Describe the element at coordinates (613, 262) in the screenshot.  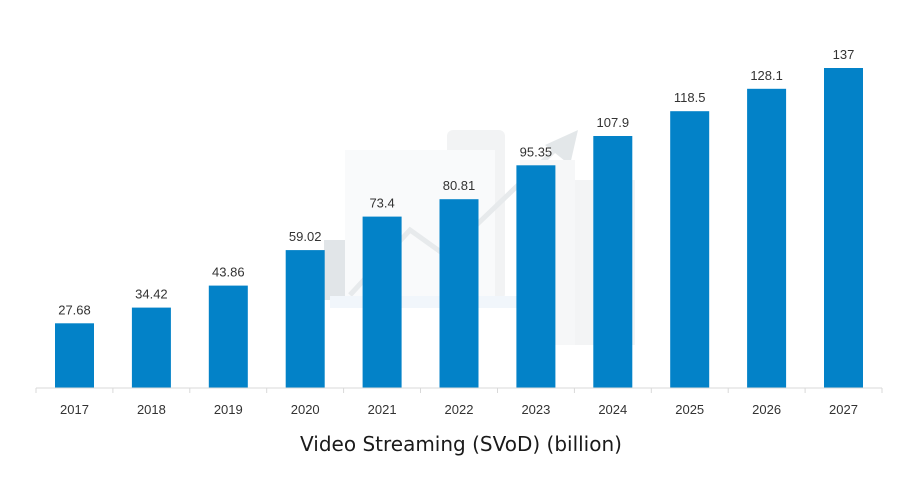
I see `bar-2024` at that location.